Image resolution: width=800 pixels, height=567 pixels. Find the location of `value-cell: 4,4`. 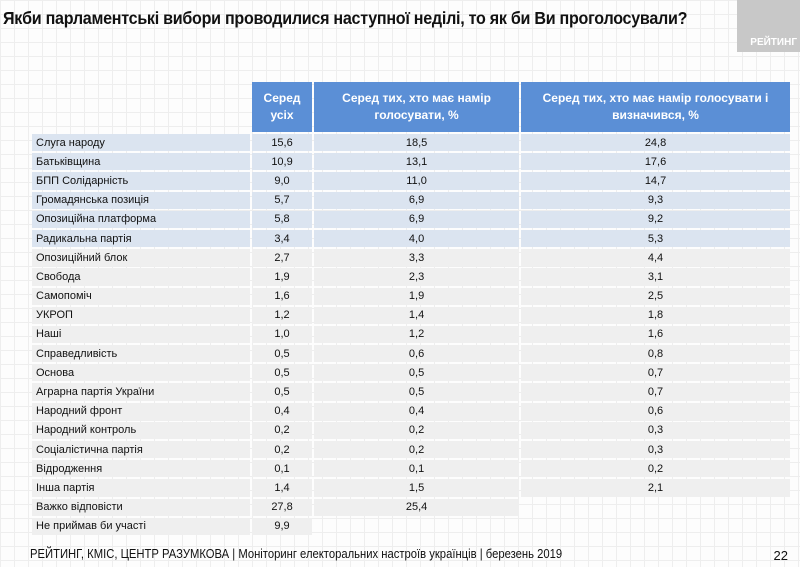

value-cell: 4,4 is located at coordinates (655, 258).